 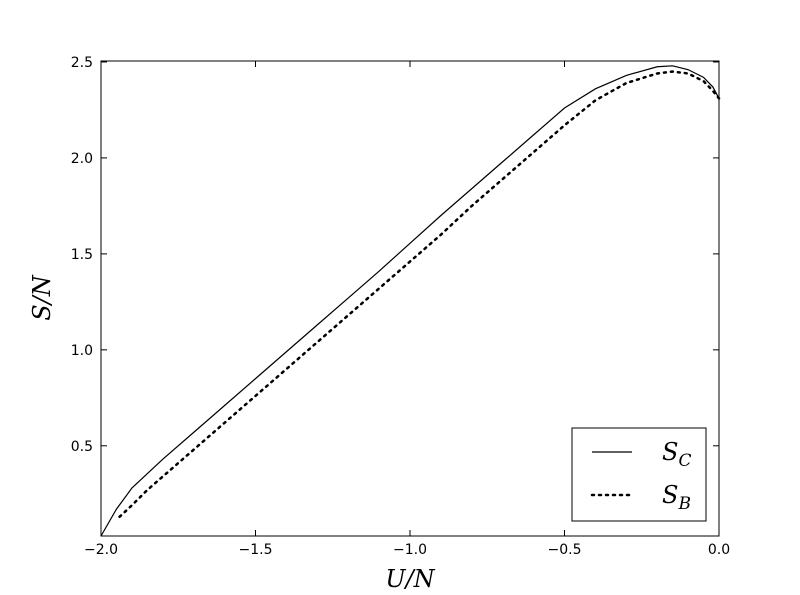 I want to click on y-tick-label: 2.0, so click(x=82, y=159).